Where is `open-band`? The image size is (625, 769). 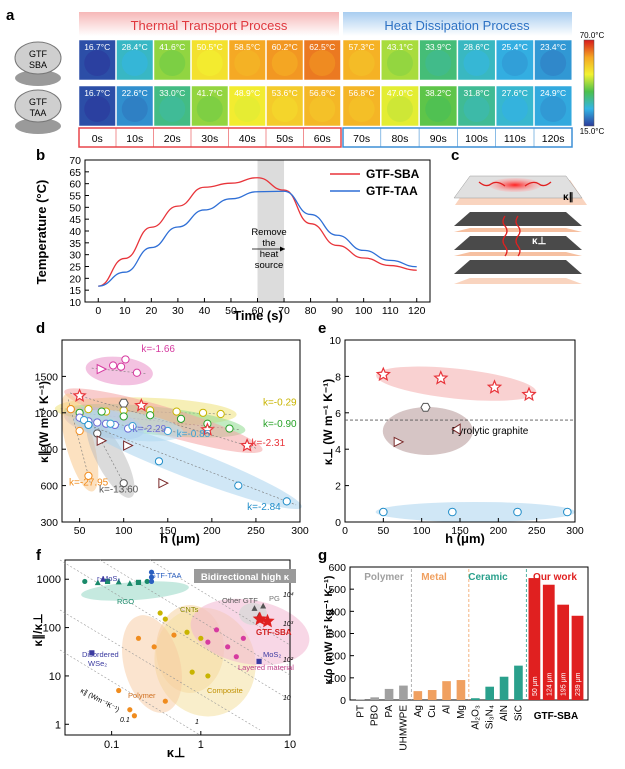 open-band is located at coordinates (427, 431).